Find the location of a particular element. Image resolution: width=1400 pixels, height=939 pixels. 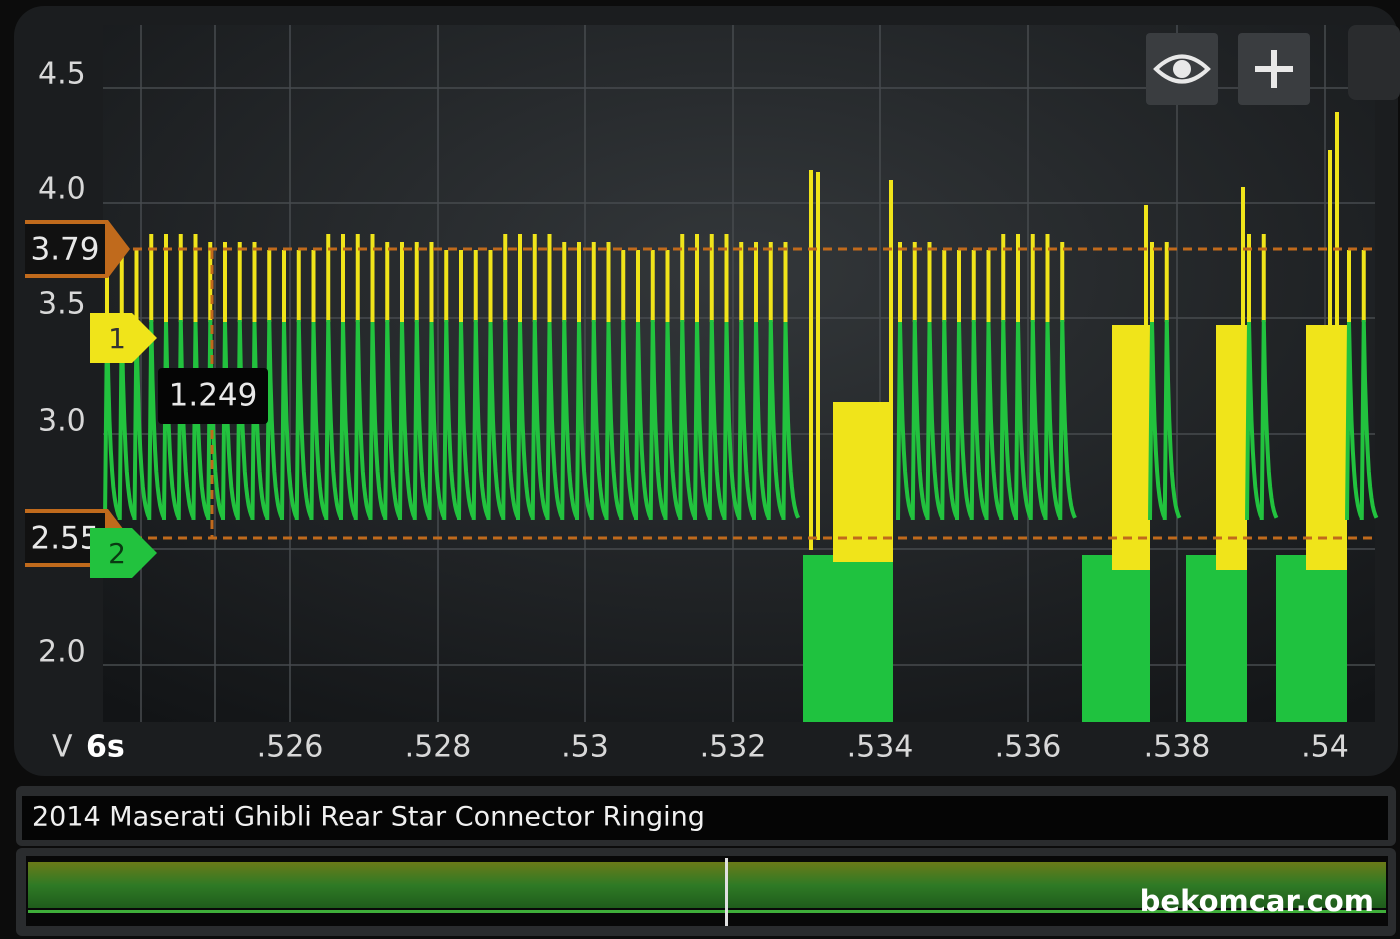

y-tick-label: 2.0 is located at coordinates (62, 652).